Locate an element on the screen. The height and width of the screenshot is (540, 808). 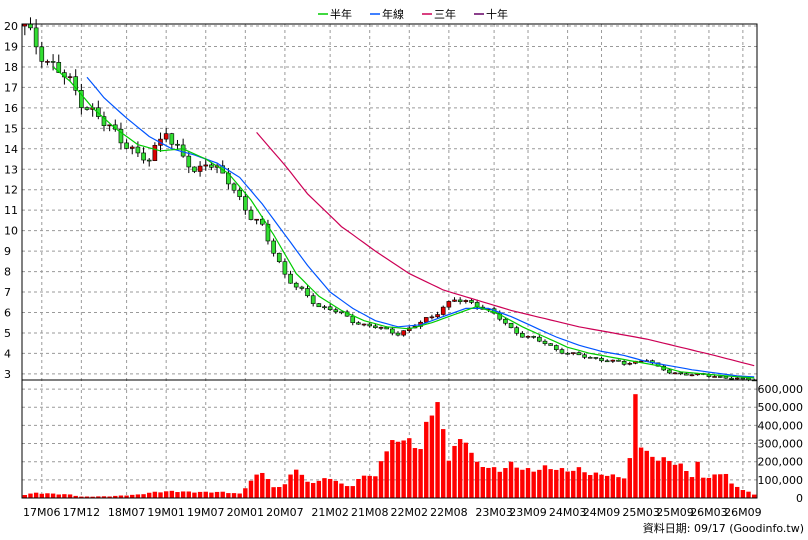
time-tick-label: 17M12 is located at coordinates (82, 512).